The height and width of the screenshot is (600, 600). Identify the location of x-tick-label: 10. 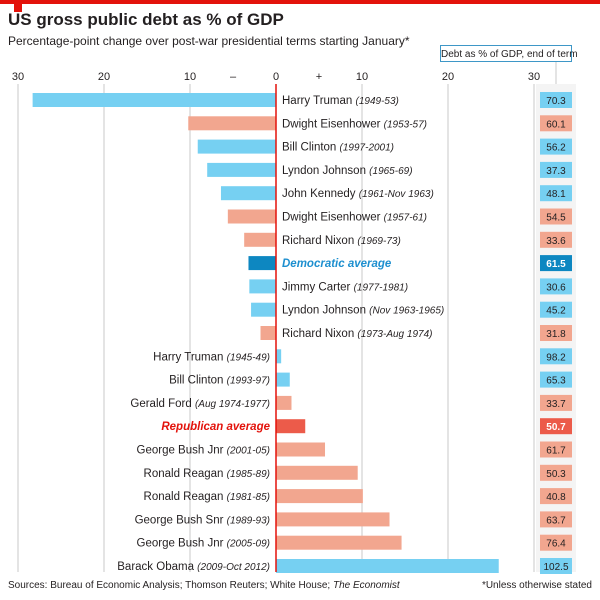
(190, 77).